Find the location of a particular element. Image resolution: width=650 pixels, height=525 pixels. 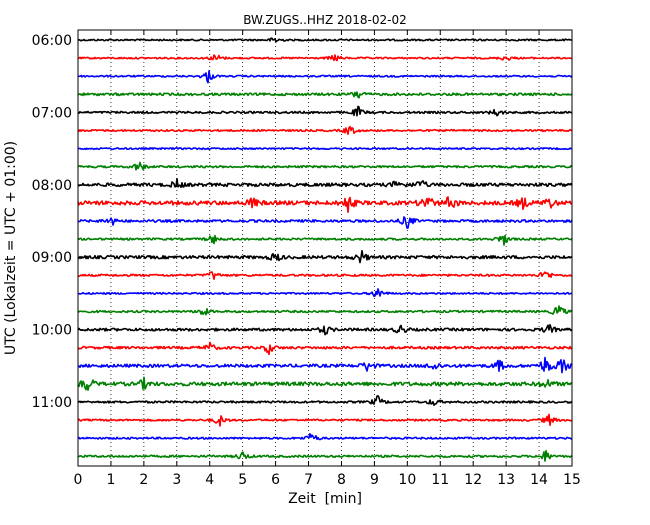

x-tick-label: 1 is located at coordinates (110, 480).